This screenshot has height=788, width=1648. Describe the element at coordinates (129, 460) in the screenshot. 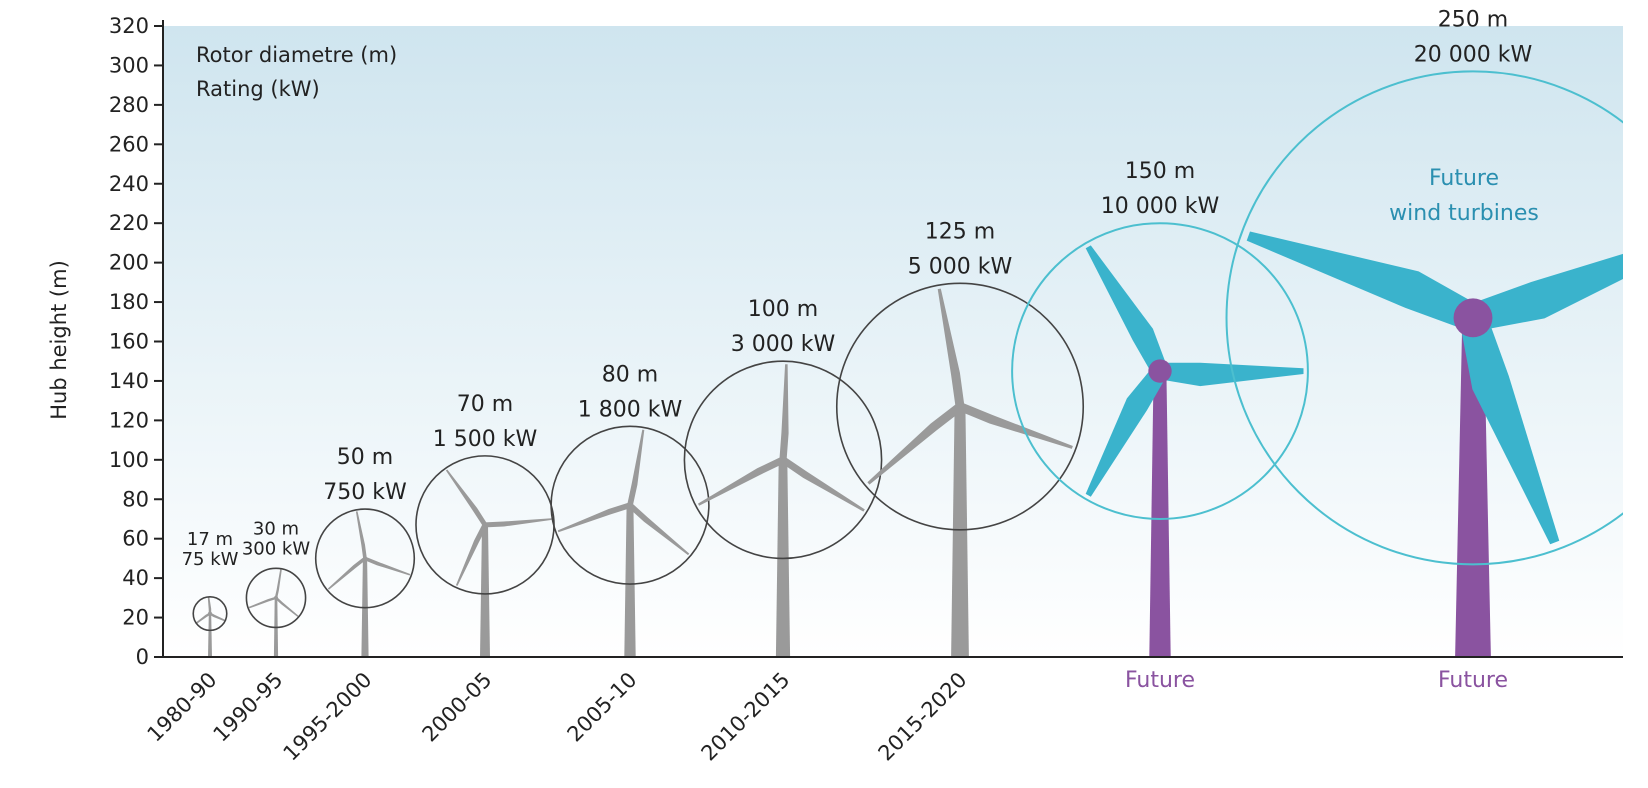

I see `y-tick-label: 100` at that location.